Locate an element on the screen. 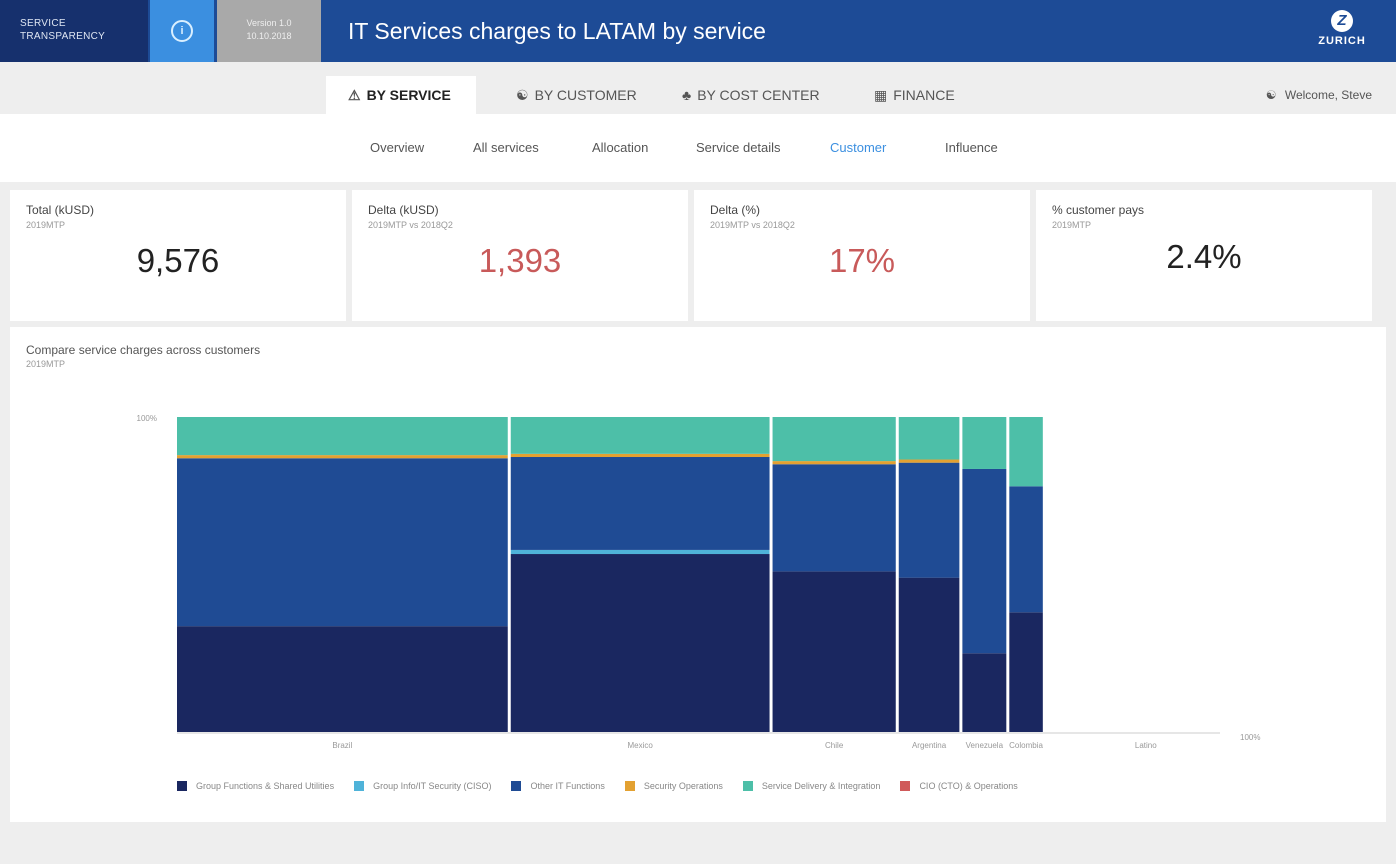  legend-label: Group Functions & Shared Utilities is located at coordinates (265, 786).